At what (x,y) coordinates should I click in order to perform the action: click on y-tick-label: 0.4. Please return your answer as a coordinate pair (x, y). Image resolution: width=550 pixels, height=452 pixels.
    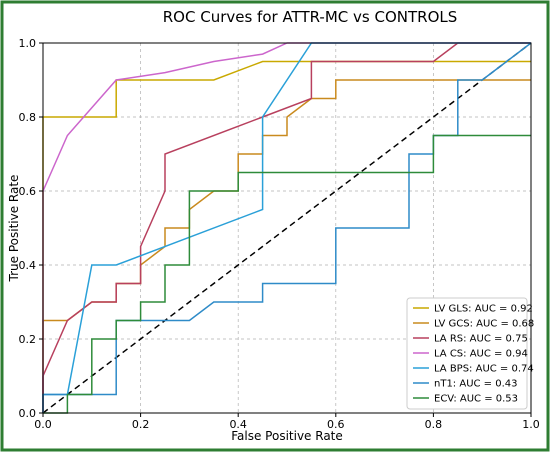
    Looking at the image, I should click on (28, 265).